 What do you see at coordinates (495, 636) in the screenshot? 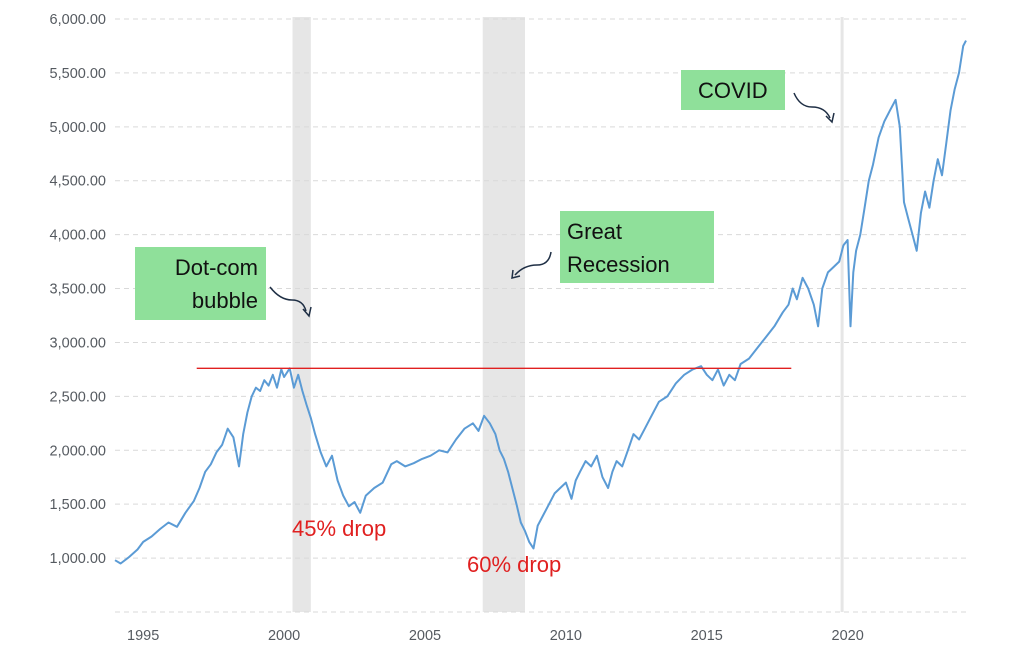
I see `x-axis-tick-labels: 1995 2000 2005 2010 2015 2020` at bounding box center [495, 636].